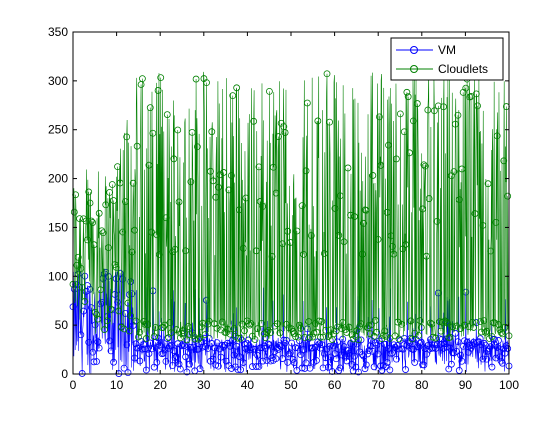 The width and height of the screenshot is (560, 425). What do you see at coordinates (117, 385) in the screenshot?
I see `x-tick-label: 10` at bounding box center [117, 385].